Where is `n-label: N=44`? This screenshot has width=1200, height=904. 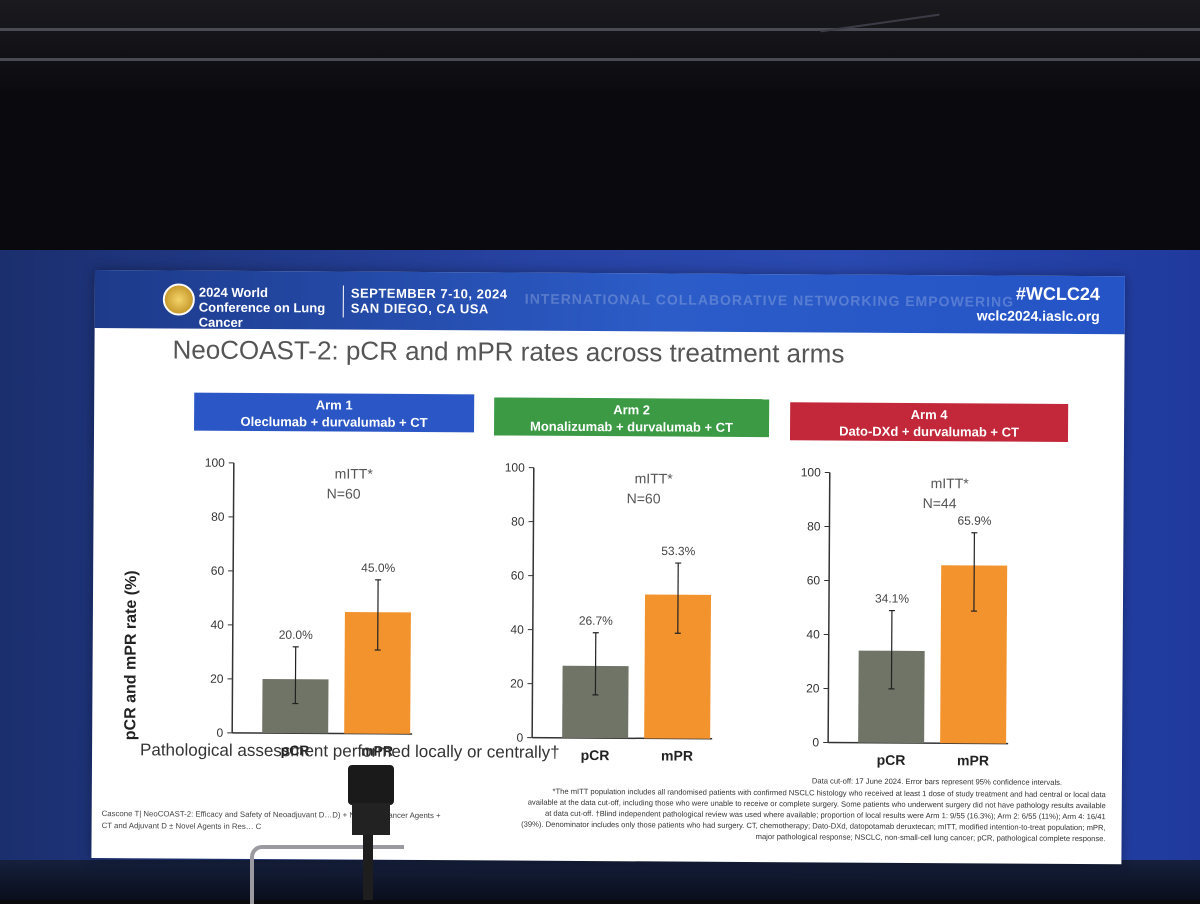 n-label: N=44 is located at coordinates (940, 503).